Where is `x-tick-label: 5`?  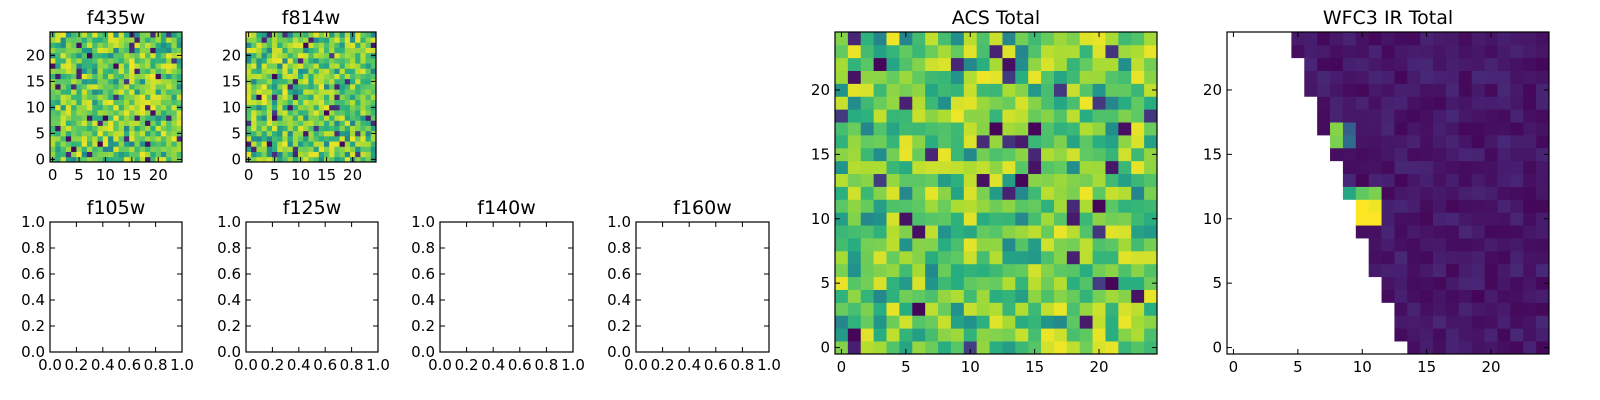
x-tick-label: 5 is located at coordinates (79, 175).